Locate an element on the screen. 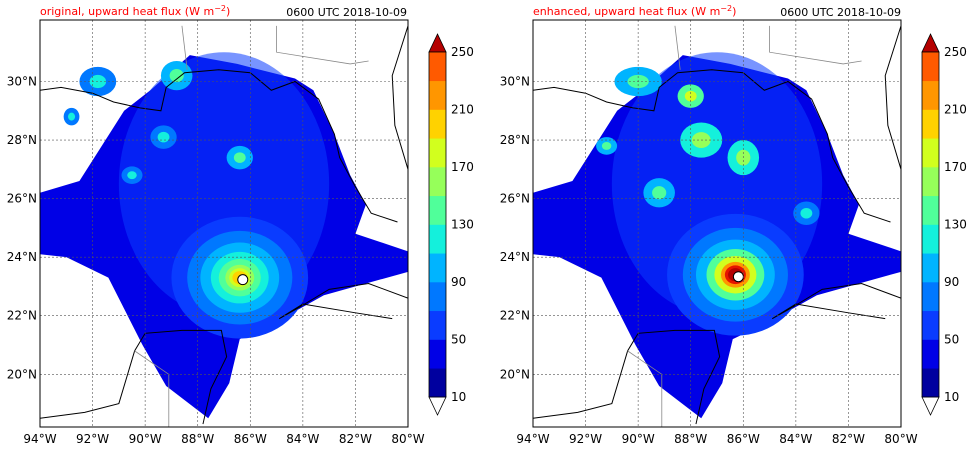 The image size is (972, 451). panel-timestamp-enhanced: 0600 UTC 2018-10-09 is located at coordinates (840, 12).